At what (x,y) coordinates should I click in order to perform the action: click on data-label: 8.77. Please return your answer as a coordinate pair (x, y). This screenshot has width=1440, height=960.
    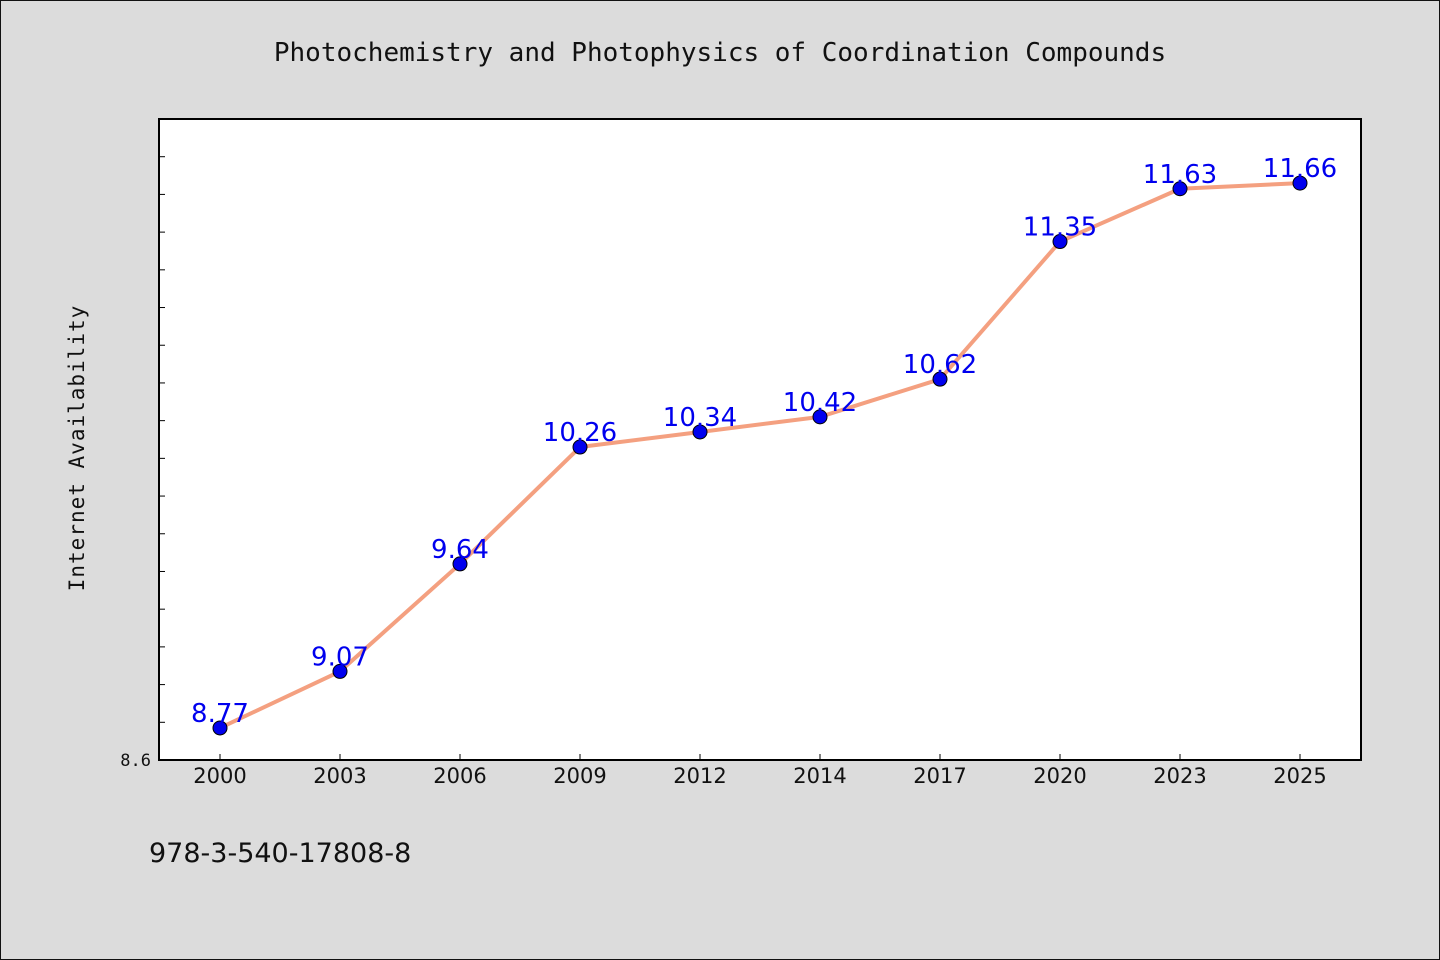
    Looking at the image, I should click on (220, 714).